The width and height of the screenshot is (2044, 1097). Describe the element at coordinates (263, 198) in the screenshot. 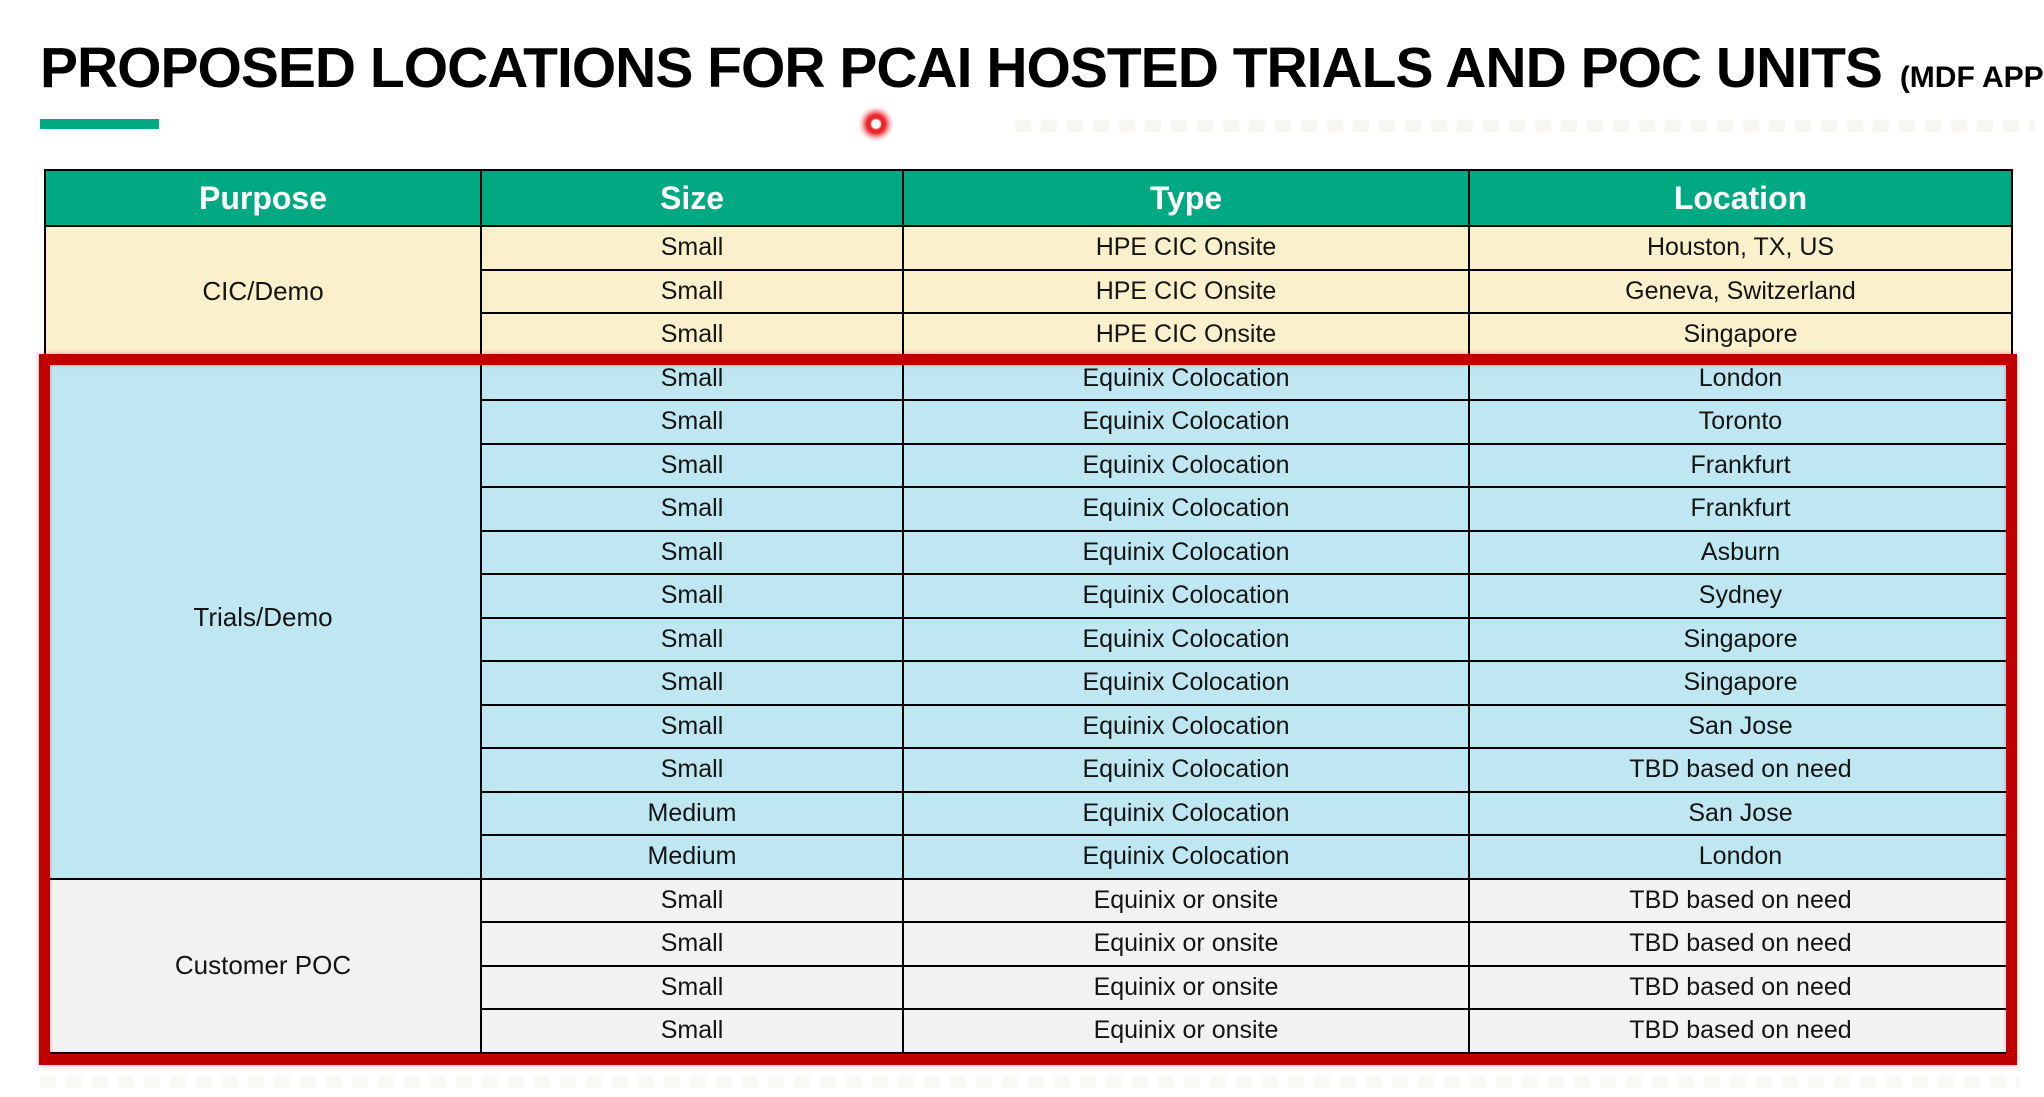

I see `column-header-purpose: Purpose` at that location.